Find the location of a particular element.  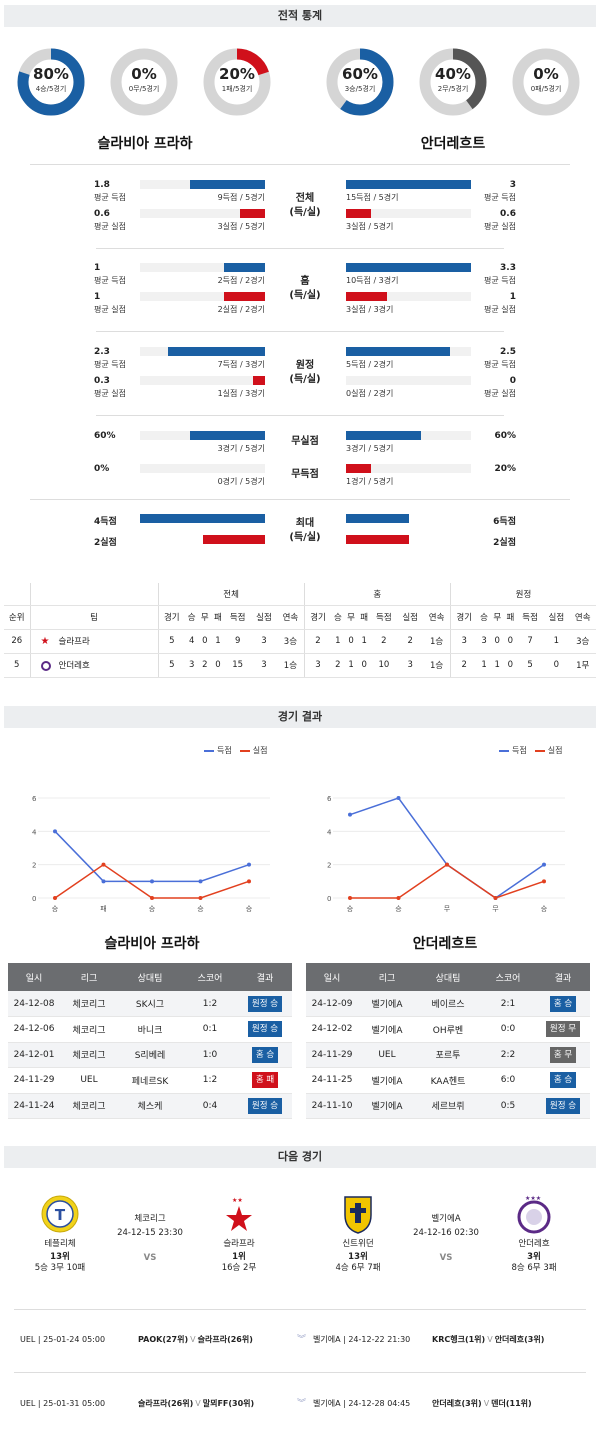

legend-label-conceded: 실점 is located at coordinates (555, 750).